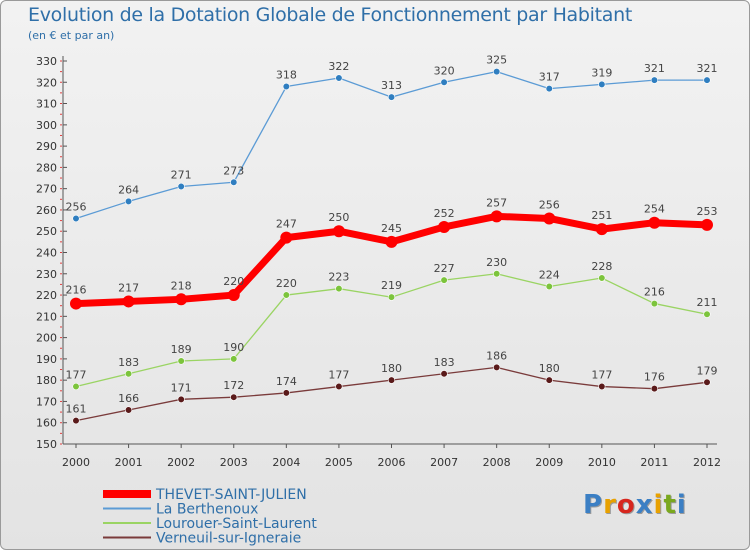  What do you see at coordinates (707, 302) in the screenshot?
I see `data-label: 211` at bounding box center [707, 302].